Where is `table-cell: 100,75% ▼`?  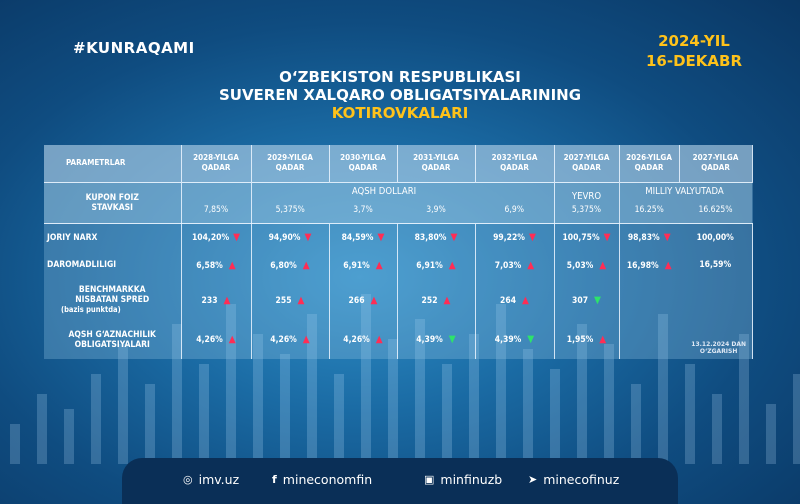 table-cell: 100,75% ▼ is located at coordinates (587, 237).